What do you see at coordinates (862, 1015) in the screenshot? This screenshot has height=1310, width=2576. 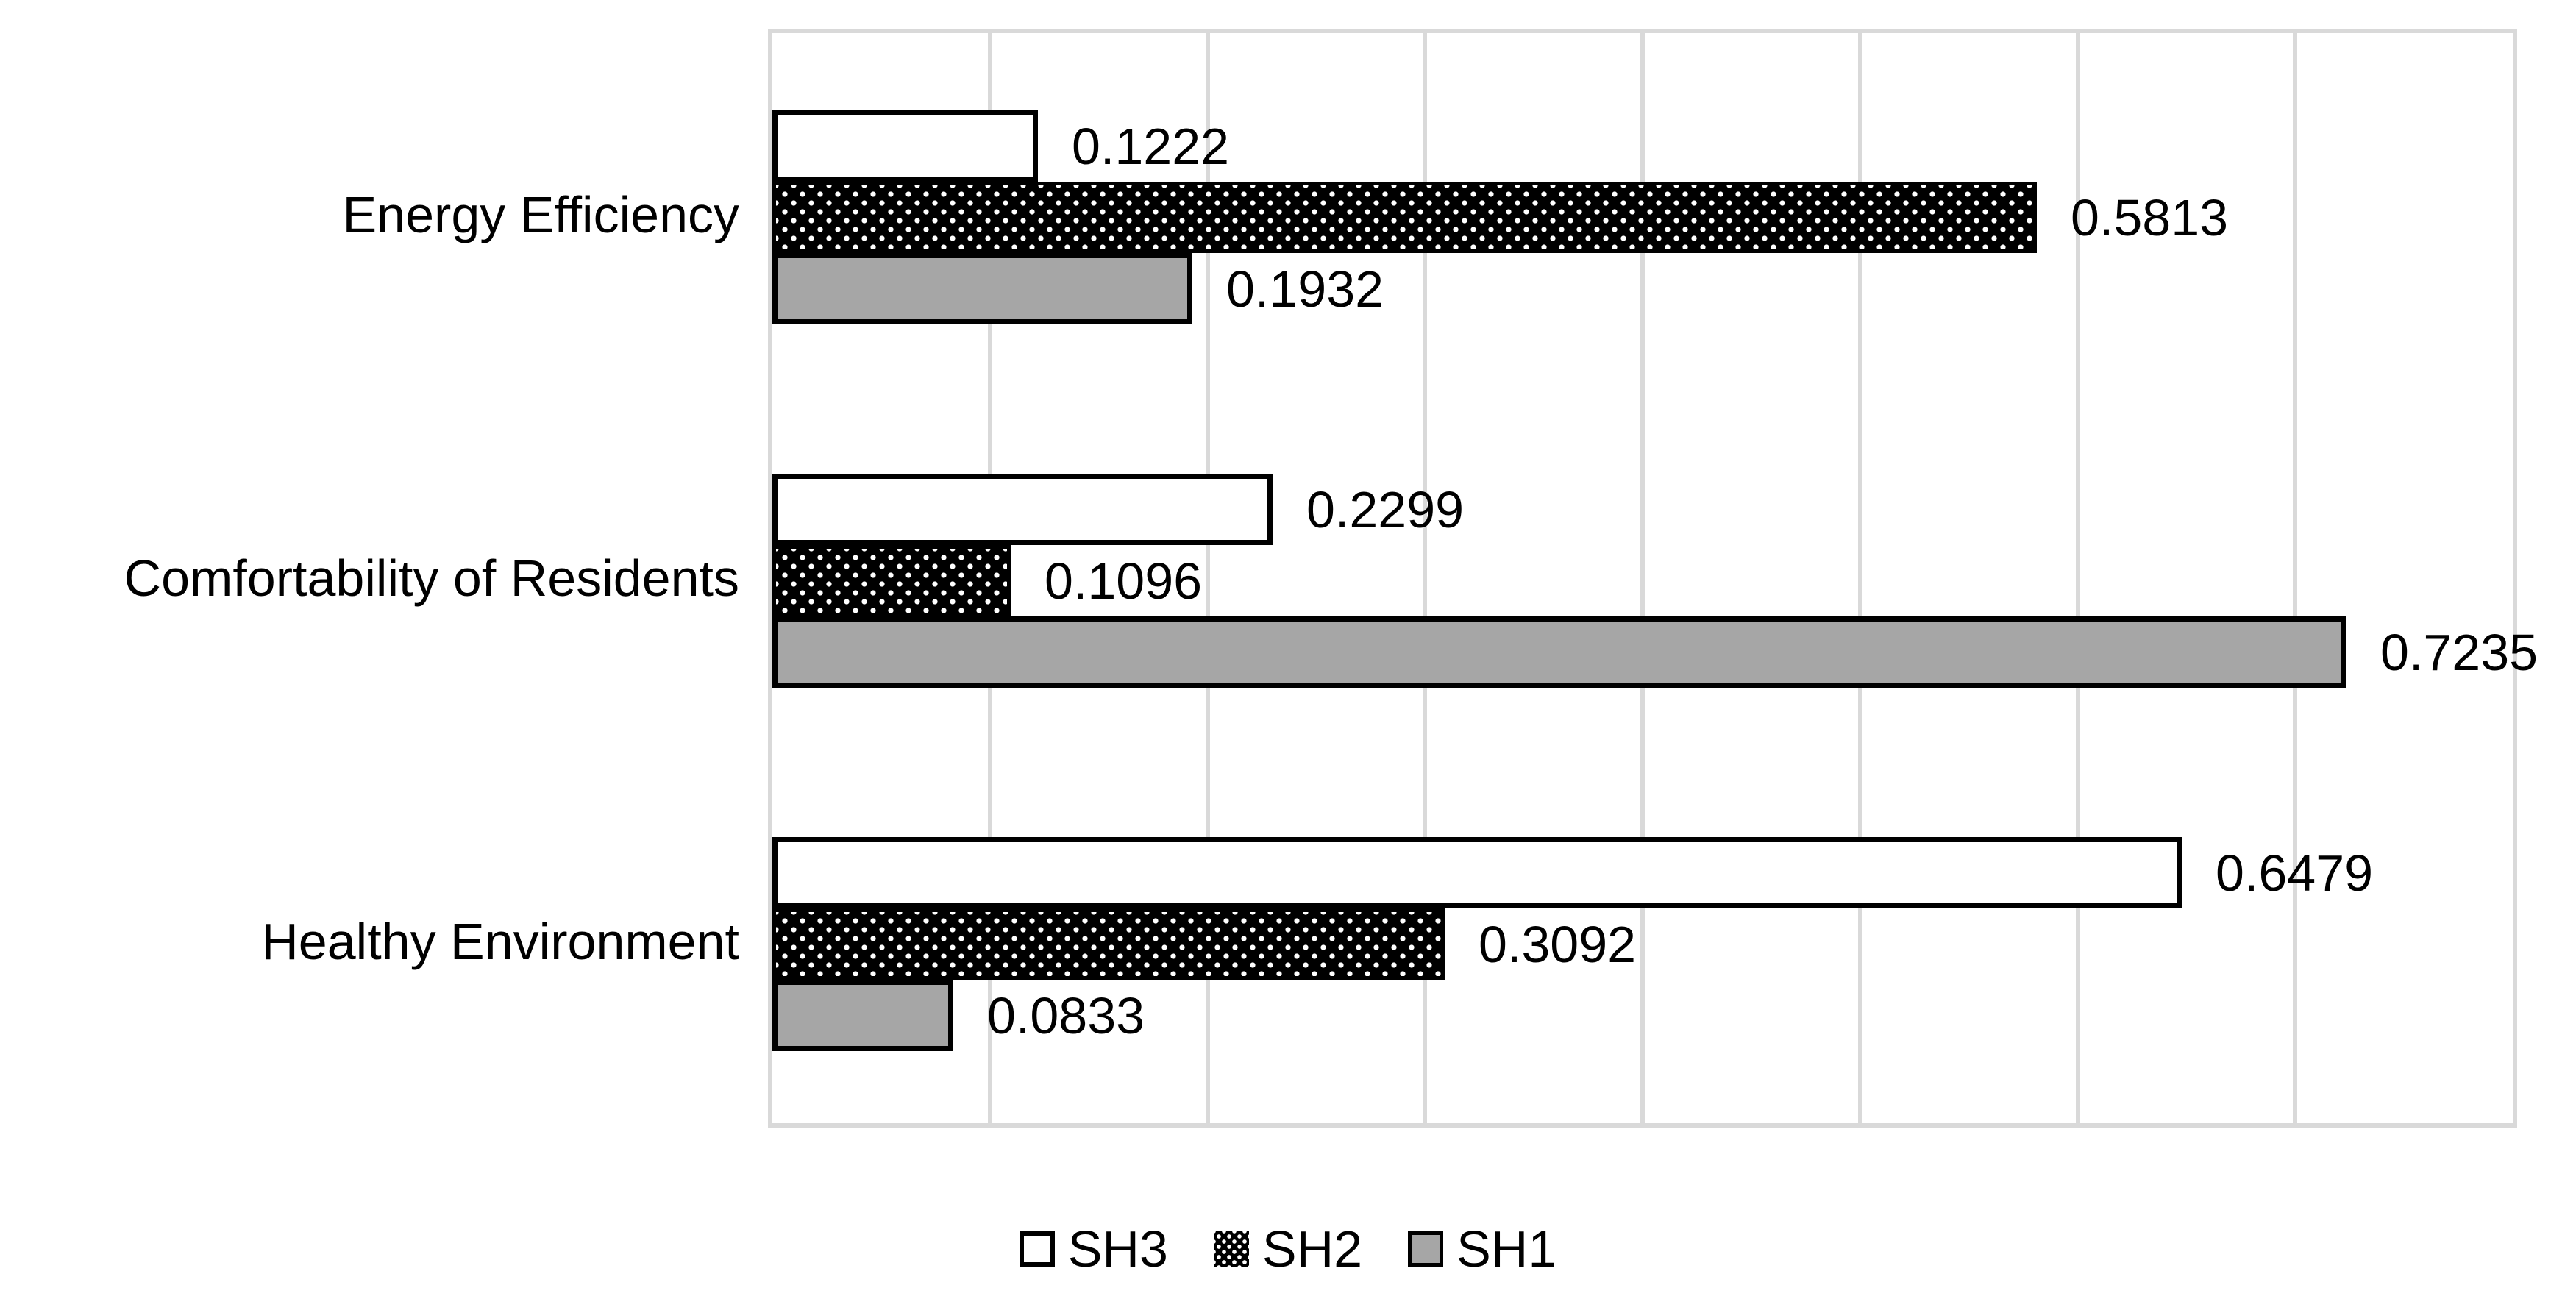 I see `bar-sh1-healthy-environment` at bounding box center [862, 1015].